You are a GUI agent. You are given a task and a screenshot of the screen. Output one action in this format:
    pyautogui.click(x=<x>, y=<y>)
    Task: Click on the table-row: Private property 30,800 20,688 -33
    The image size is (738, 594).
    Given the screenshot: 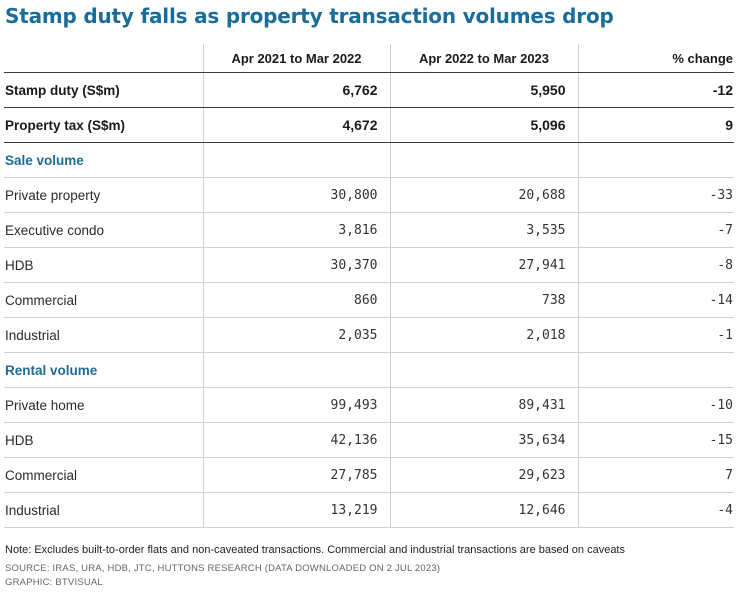 What is the action you would take?
    pyautogui.click(x=369, y=195)
    